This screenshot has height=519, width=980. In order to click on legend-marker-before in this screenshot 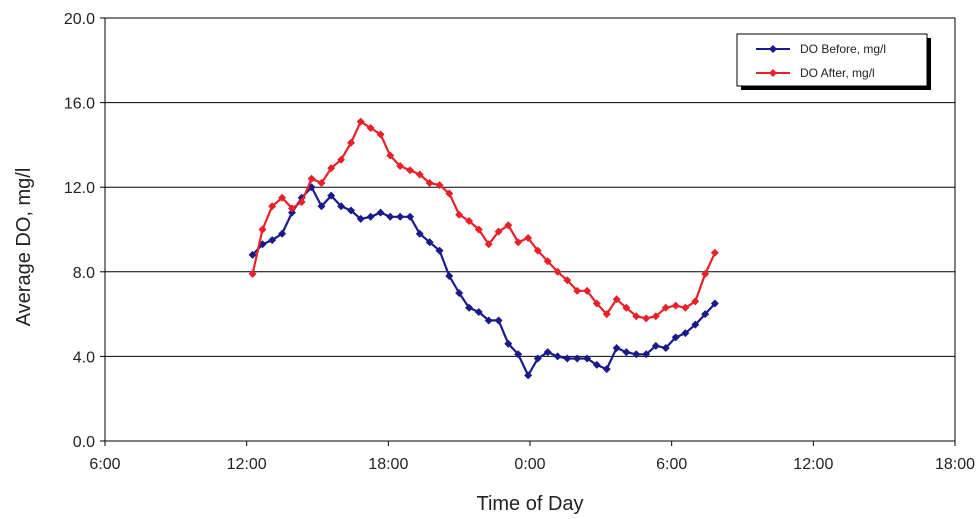, I will do `click(773, 49)`.